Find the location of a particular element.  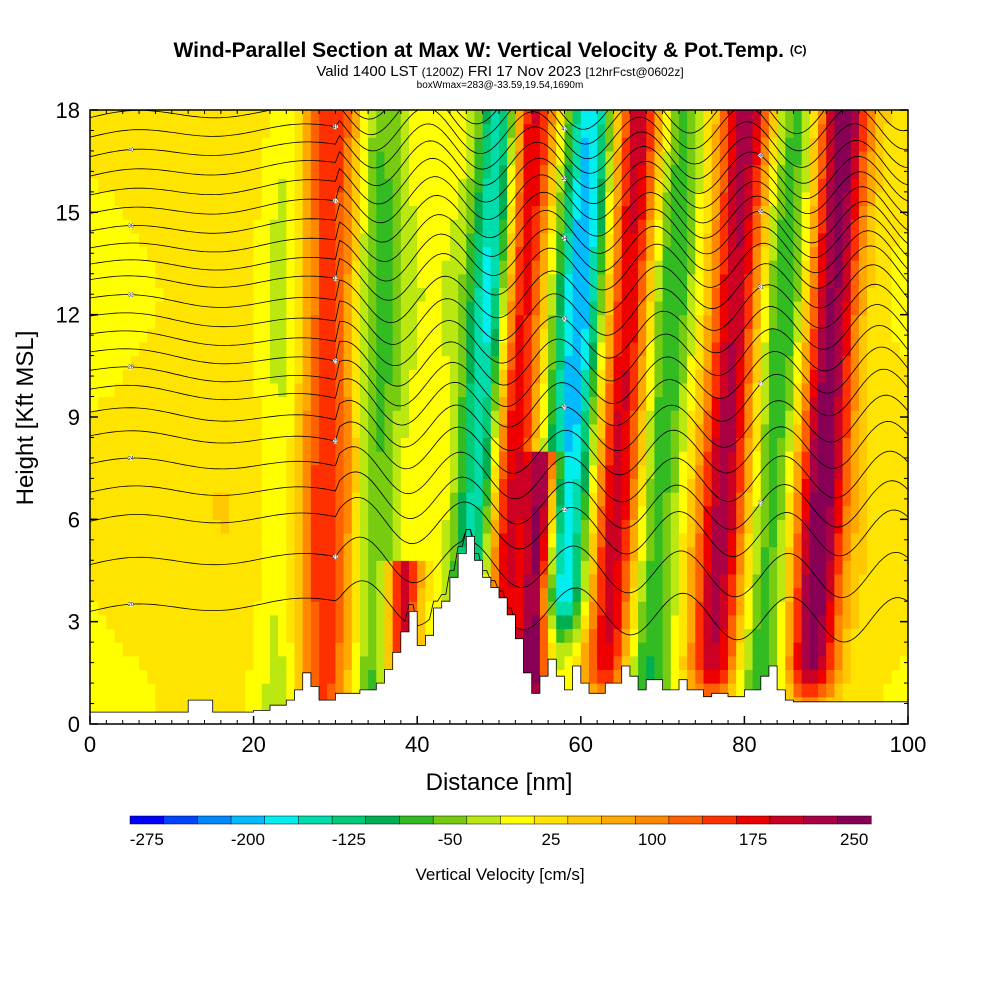

theta-contour-label: 34 is located at coordinates (565, 239).